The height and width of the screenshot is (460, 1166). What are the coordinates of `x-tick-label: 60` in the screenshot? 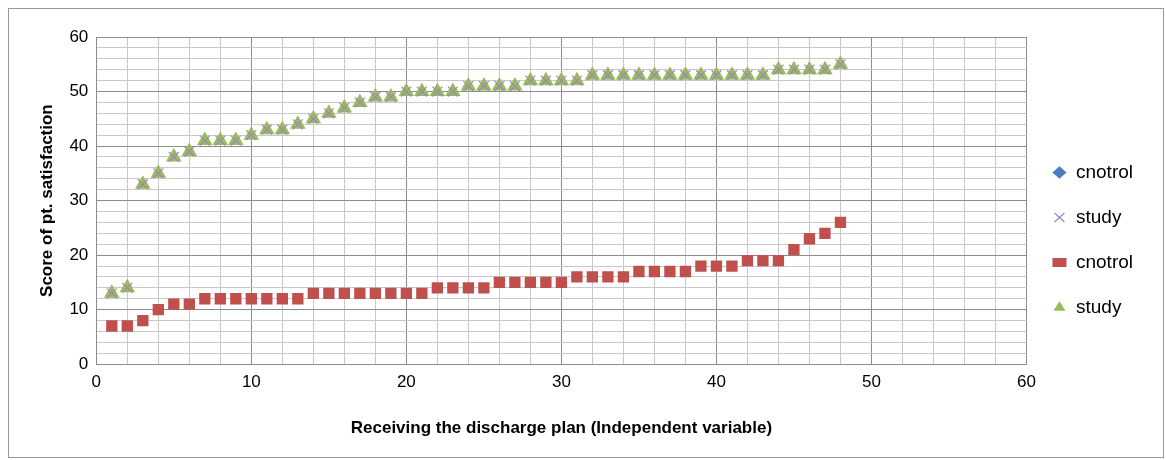 It's located at (1026, 382).